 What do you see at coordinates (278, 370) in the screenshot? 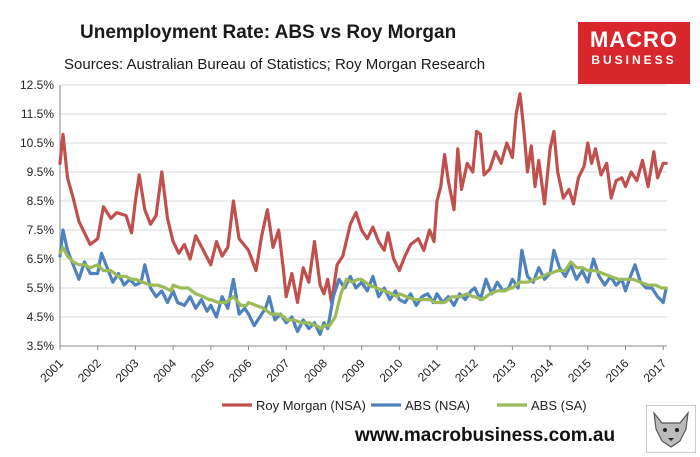
I see `x-tick-label: 2007` at bounding box center [278, 370].